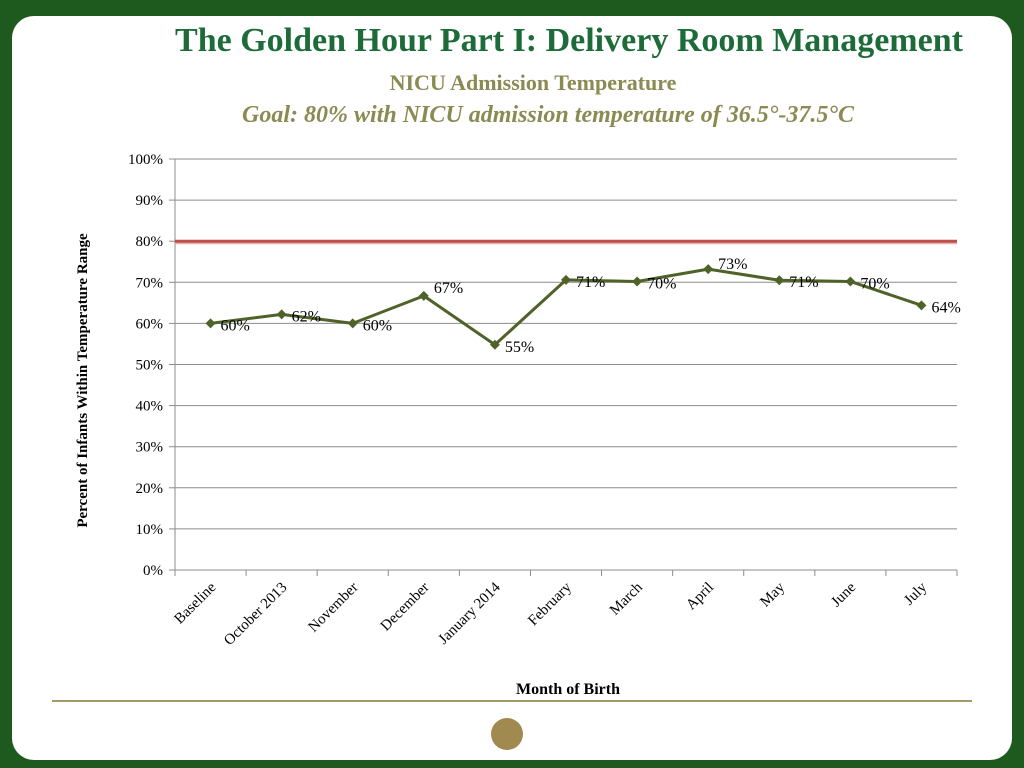 The width and height of the screenshot is (1024, 768). I want to click on x-tick-label: July, so click(915, 593).